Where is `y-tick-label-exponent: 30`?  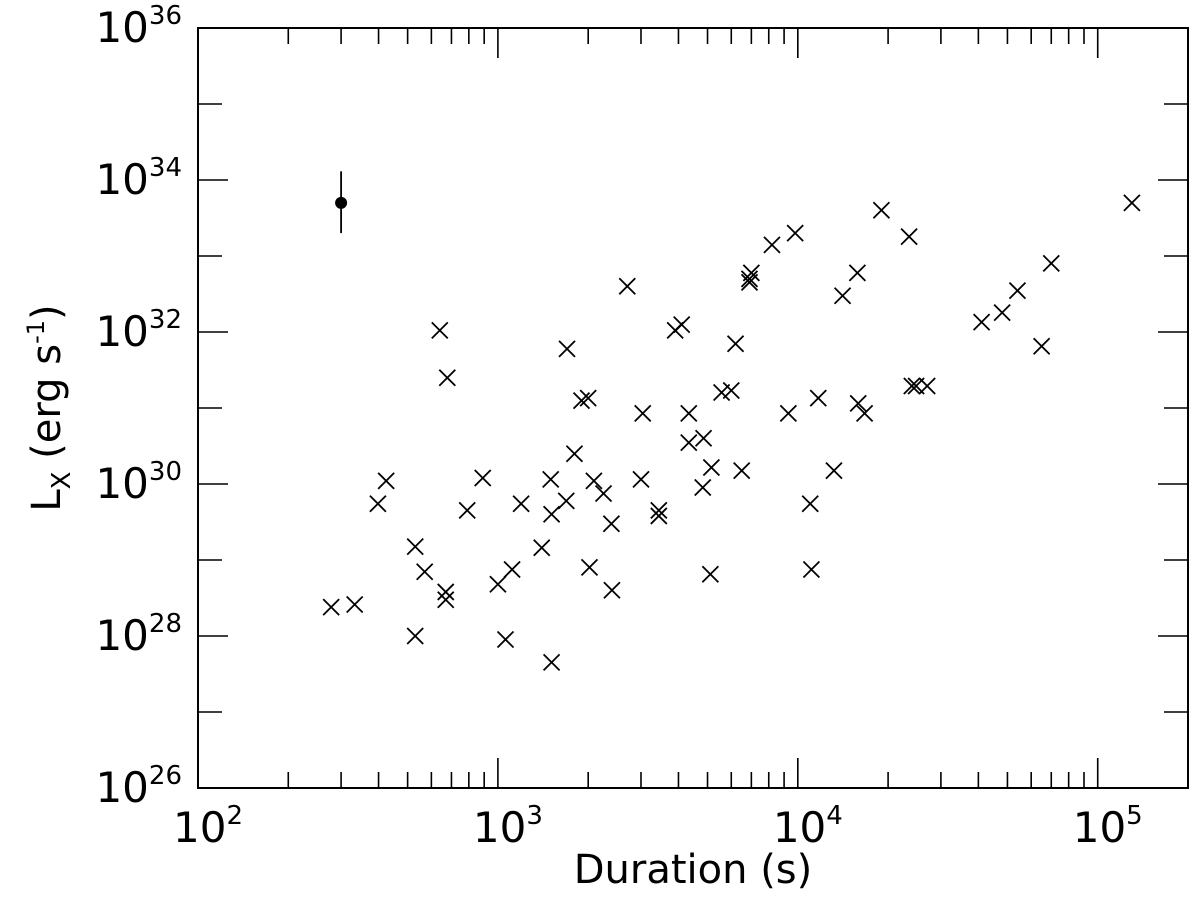 y-tick-label-exponent: 30 is located at coordinates (165, 472).